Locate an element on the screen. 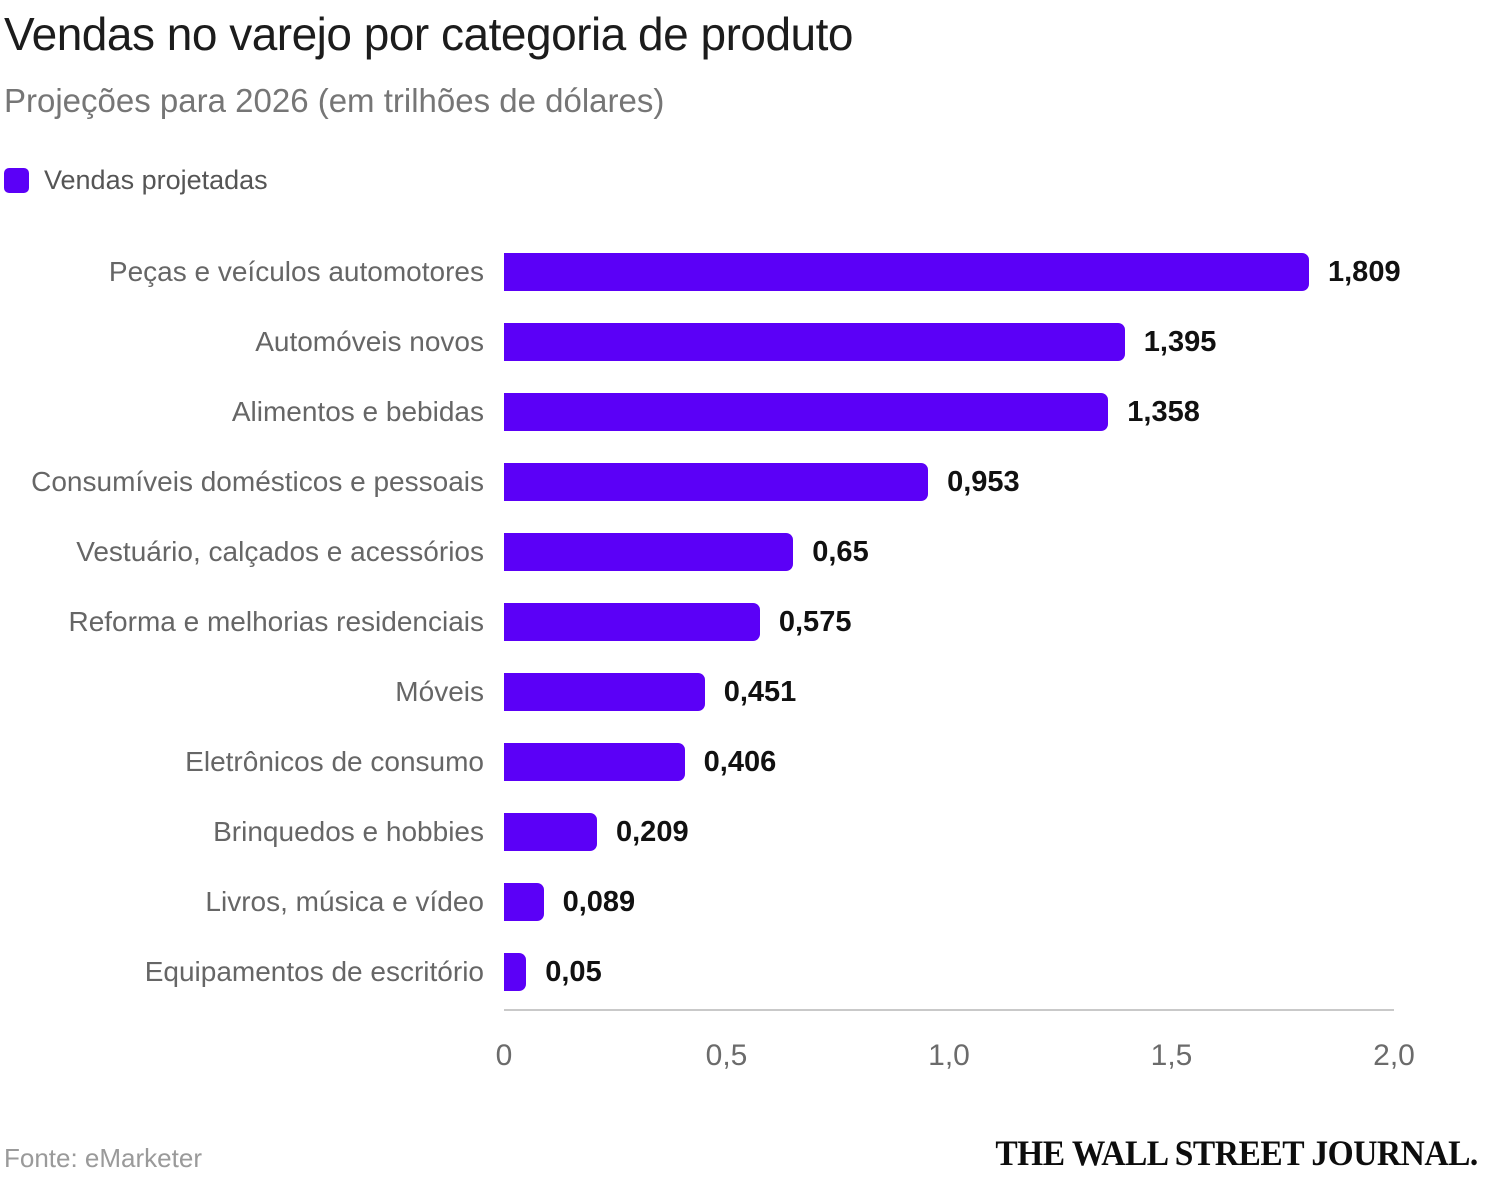 The width and height of the screenshot is (1488, 1186). bar-row: Brinquedos e hobbies 0,209 is located at coordinates (746, 832).